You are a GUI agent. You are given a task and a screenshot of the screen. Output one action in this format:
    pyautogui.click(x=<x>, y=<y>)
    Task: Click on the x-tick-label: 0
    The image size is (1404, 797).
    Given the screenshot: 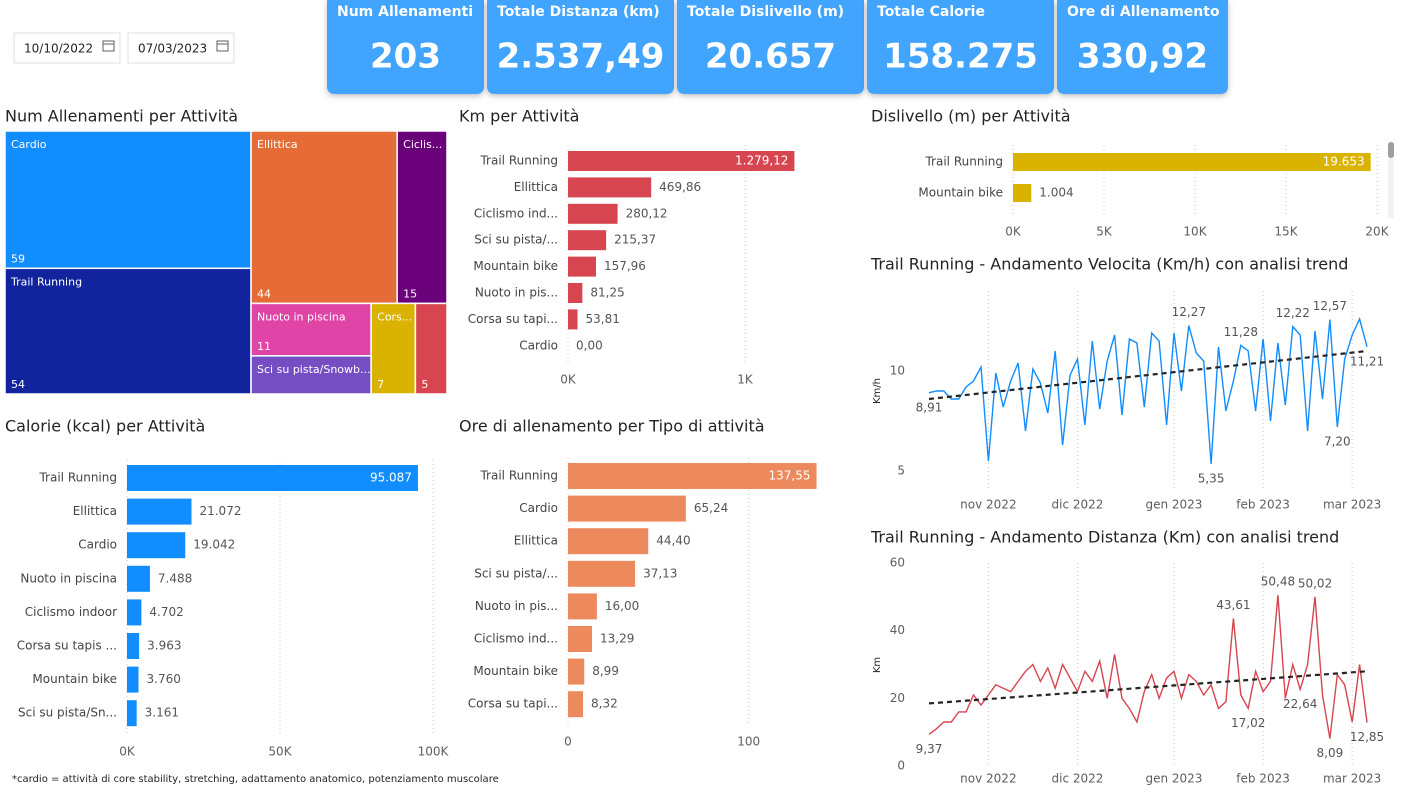 What is the action you would take?
    pyautogui.click(x=568, y=742)
    